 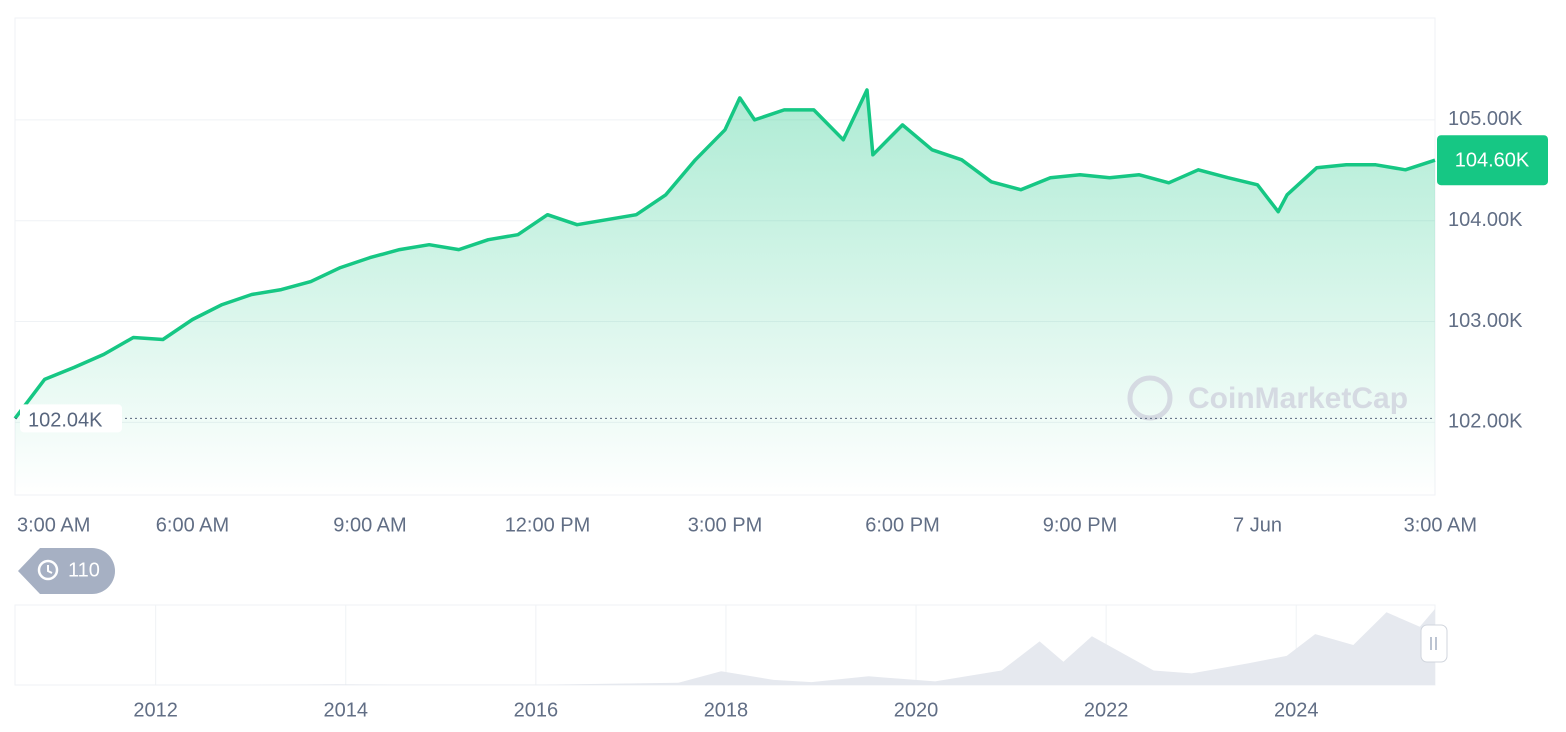 What do you see at coordinates (902, 525) in the screenshot?
I see `x-tick-label: 6:00 PM` at bounding box center [902, 525].